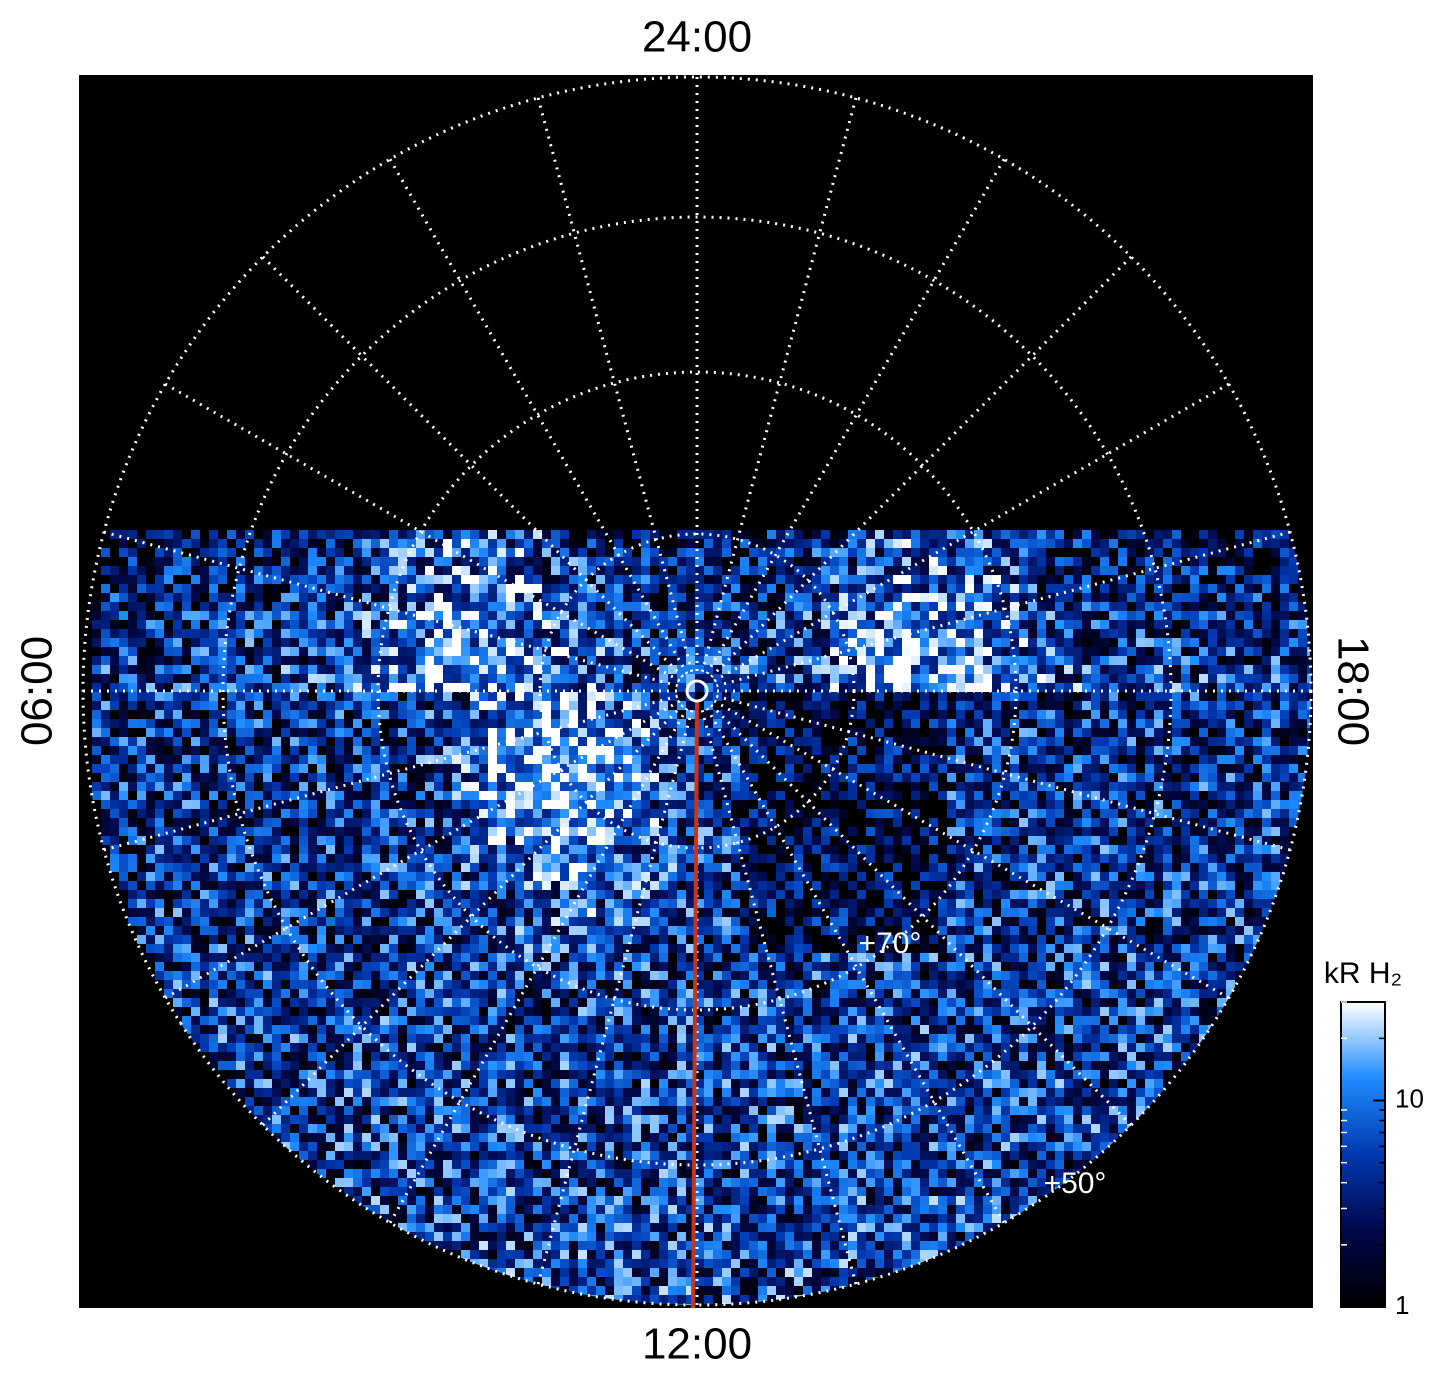  Describe the element at coordinates (1363, 1154) in the screenshot. I see `colorbar-gradient` at that location.